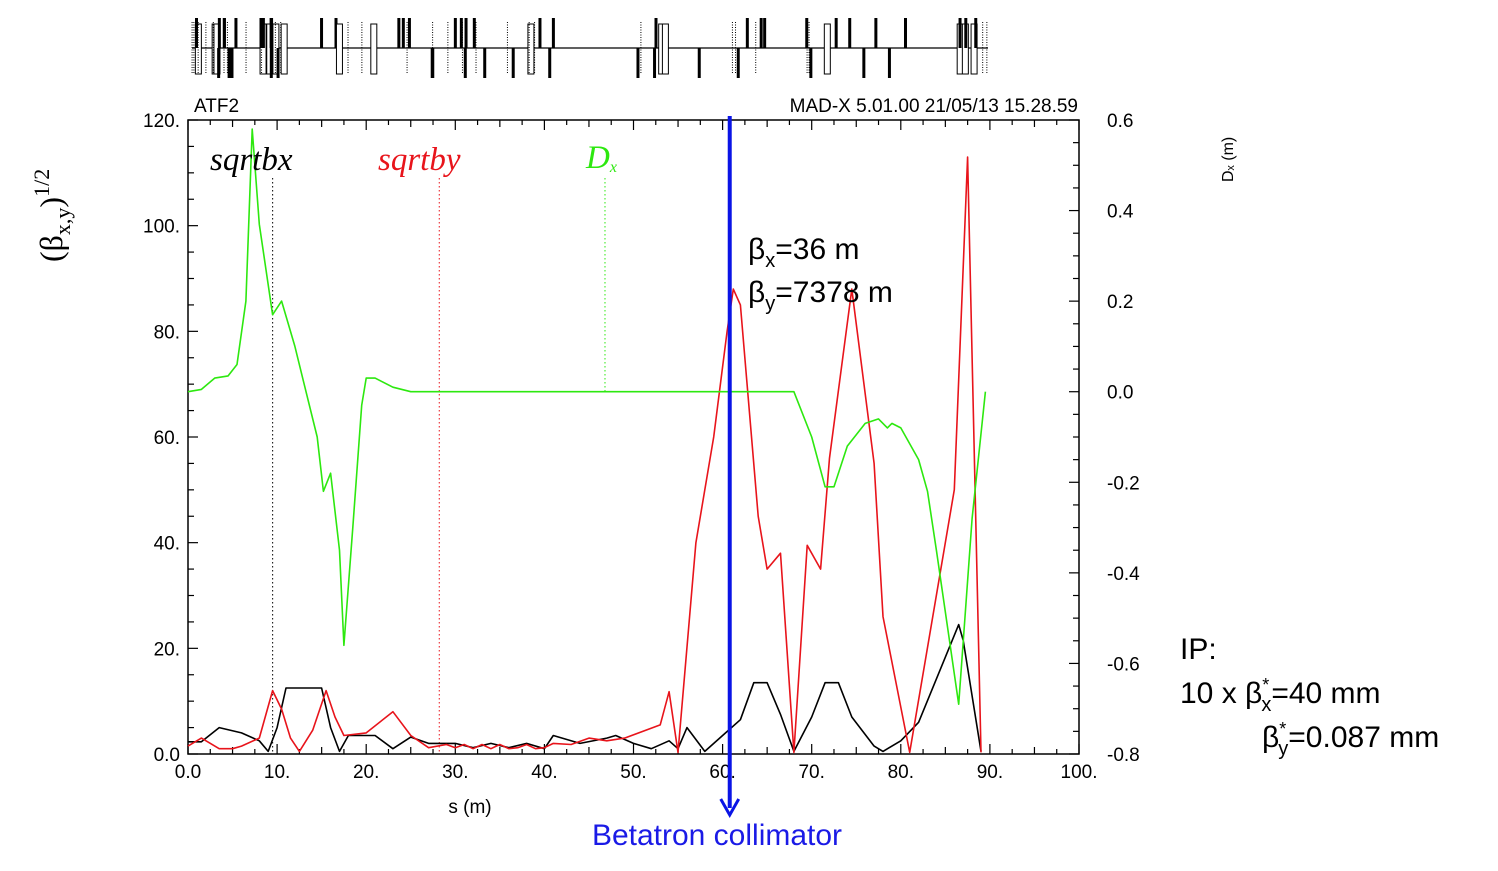 Image resolution: width=1498 pixels, height=871 pixels. Describe the element at coordinates (161, 121) in the screenshot. I see `y-left-tick-label: 120.` at that location.